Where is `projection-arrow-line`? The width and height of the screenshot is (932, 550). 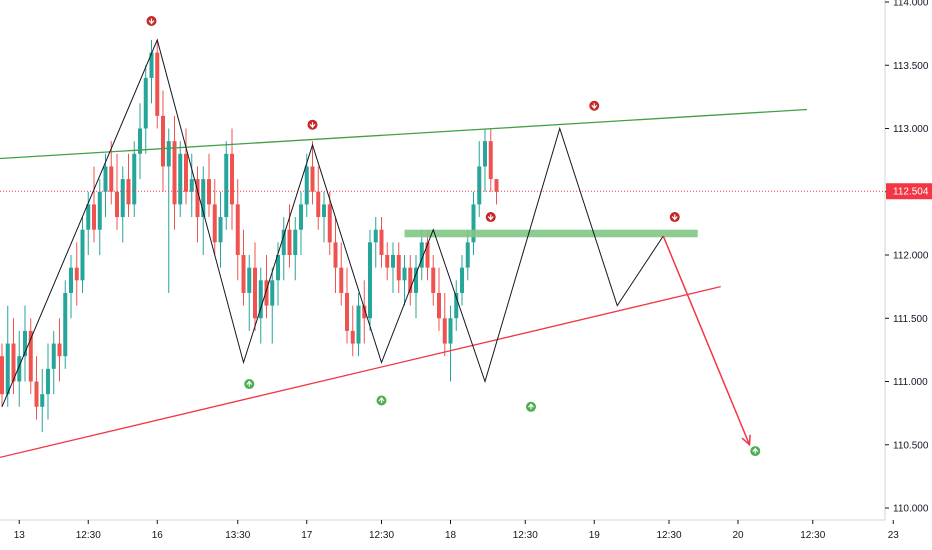 projection-arrow-line is located at coordinates (706, 340).